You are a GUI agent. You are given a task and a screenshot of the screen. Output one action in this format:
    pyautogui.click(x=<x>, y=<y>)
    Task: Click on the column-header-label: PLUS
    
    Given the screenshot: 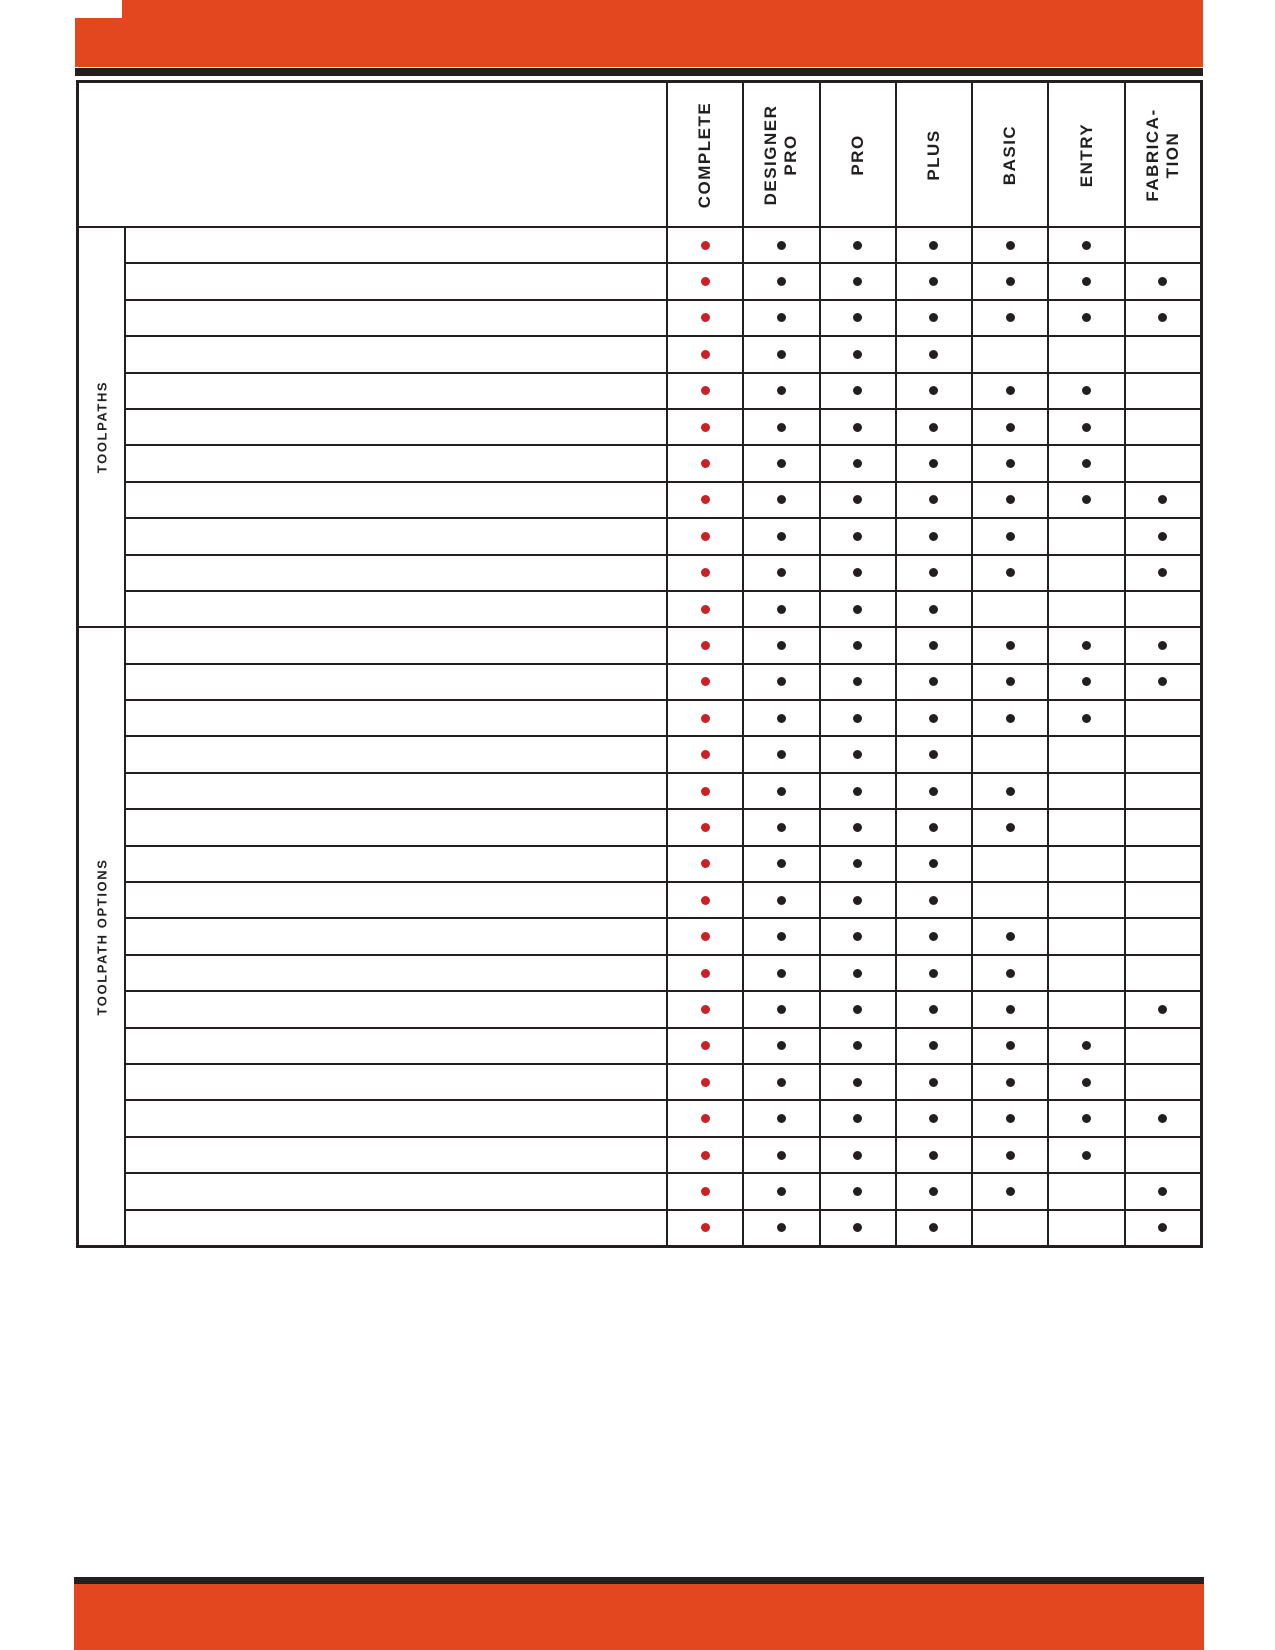 What is the action you would take?
    pyautogui.click(x=933, y=154)
    